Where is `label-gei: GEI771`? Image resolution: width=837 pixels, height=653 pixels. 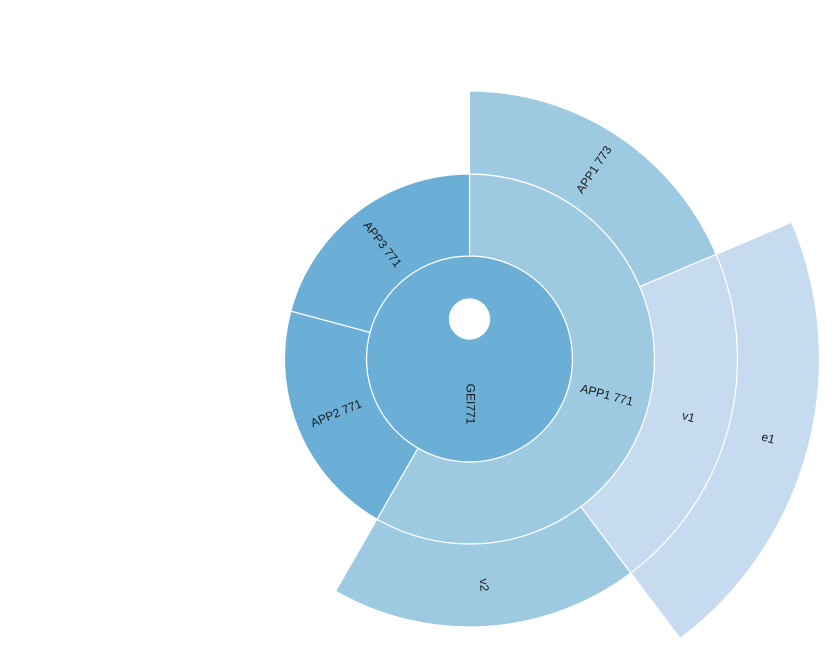
label-gei: GEI771 is located at coordinates (470, 404).